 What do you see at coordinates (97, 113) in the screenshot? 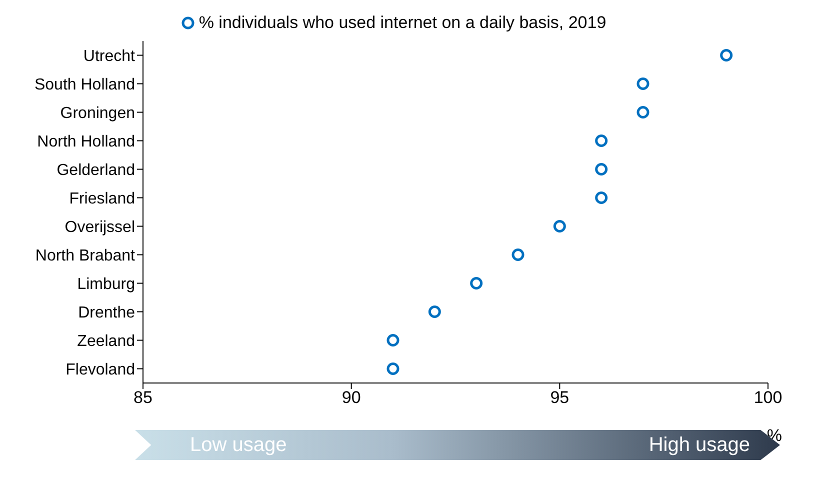
I see `y-tick-label: Groningen` at bounding box center [97, 113].